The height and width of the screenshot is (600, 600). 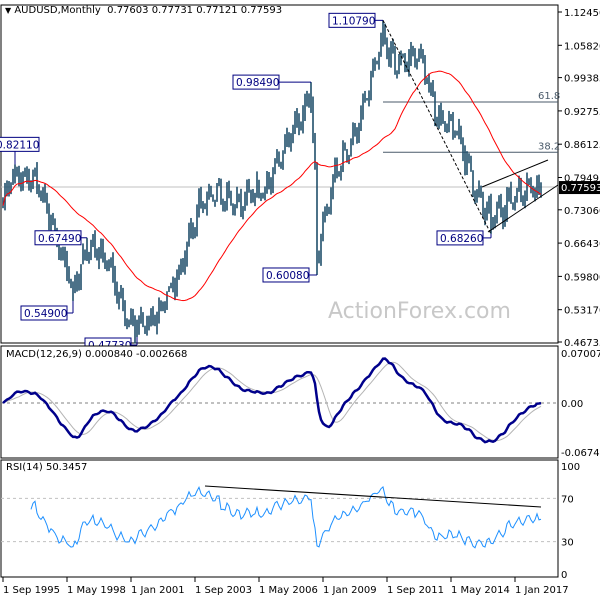 What do you see at coordinates (272, 400) in the screenshot?
I see `macd-main-line` at bounding box center [272, 400].